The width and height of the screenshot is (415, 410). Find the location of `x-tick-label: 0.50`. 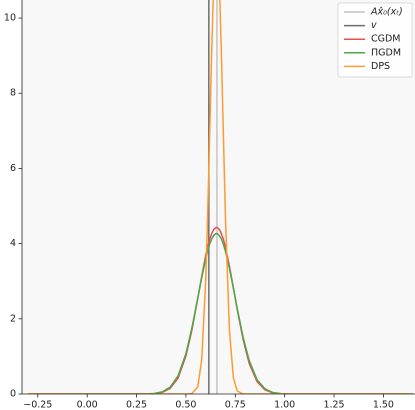

x-tick-label: 0.50 is located at coordinates (185, 405).